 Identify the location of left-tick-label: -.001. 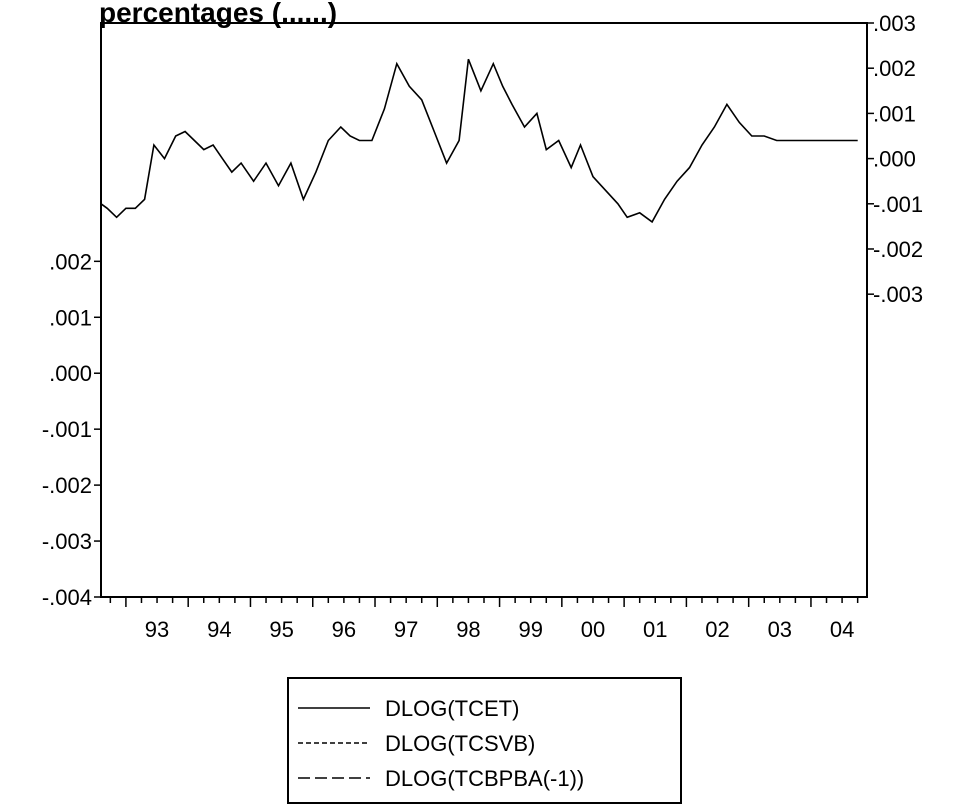
(67, 429).